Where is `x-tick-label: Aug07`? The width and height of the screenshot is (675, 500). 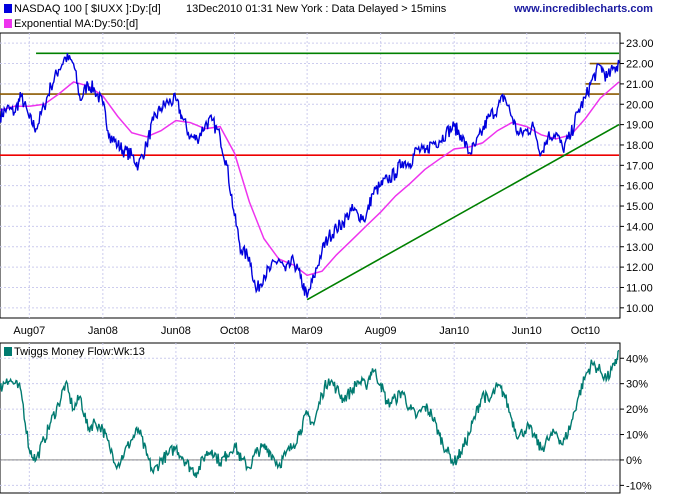
x-tick-label: Aug07 is located at coordinates (29, 331).